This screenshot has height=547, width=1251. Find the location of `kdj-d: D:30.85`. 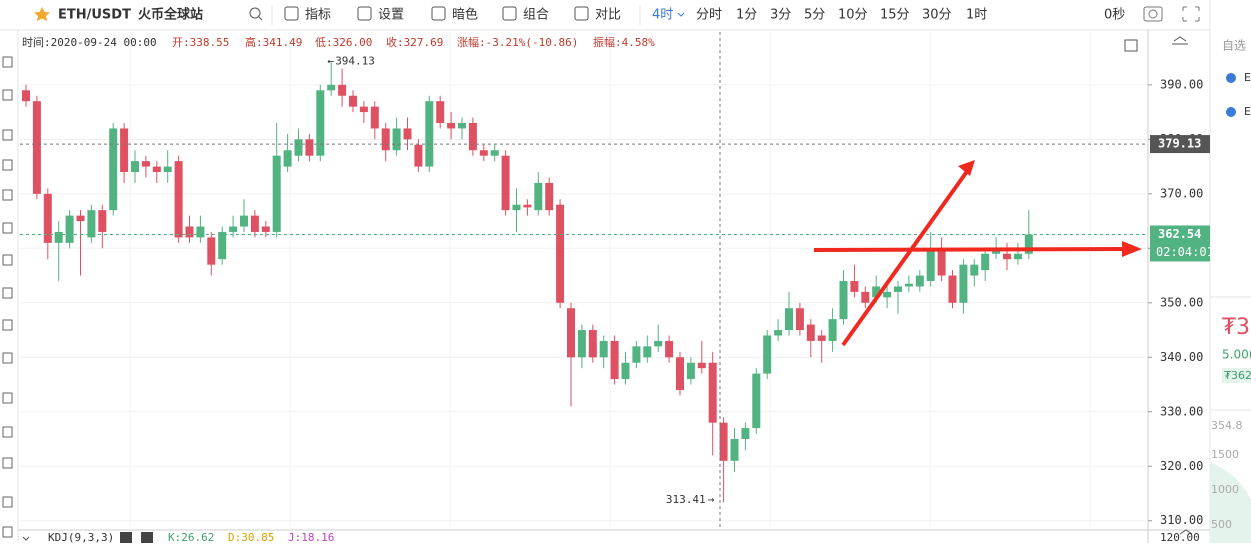

kdj-d: D:30.85 is located at coordinates (251, 537).